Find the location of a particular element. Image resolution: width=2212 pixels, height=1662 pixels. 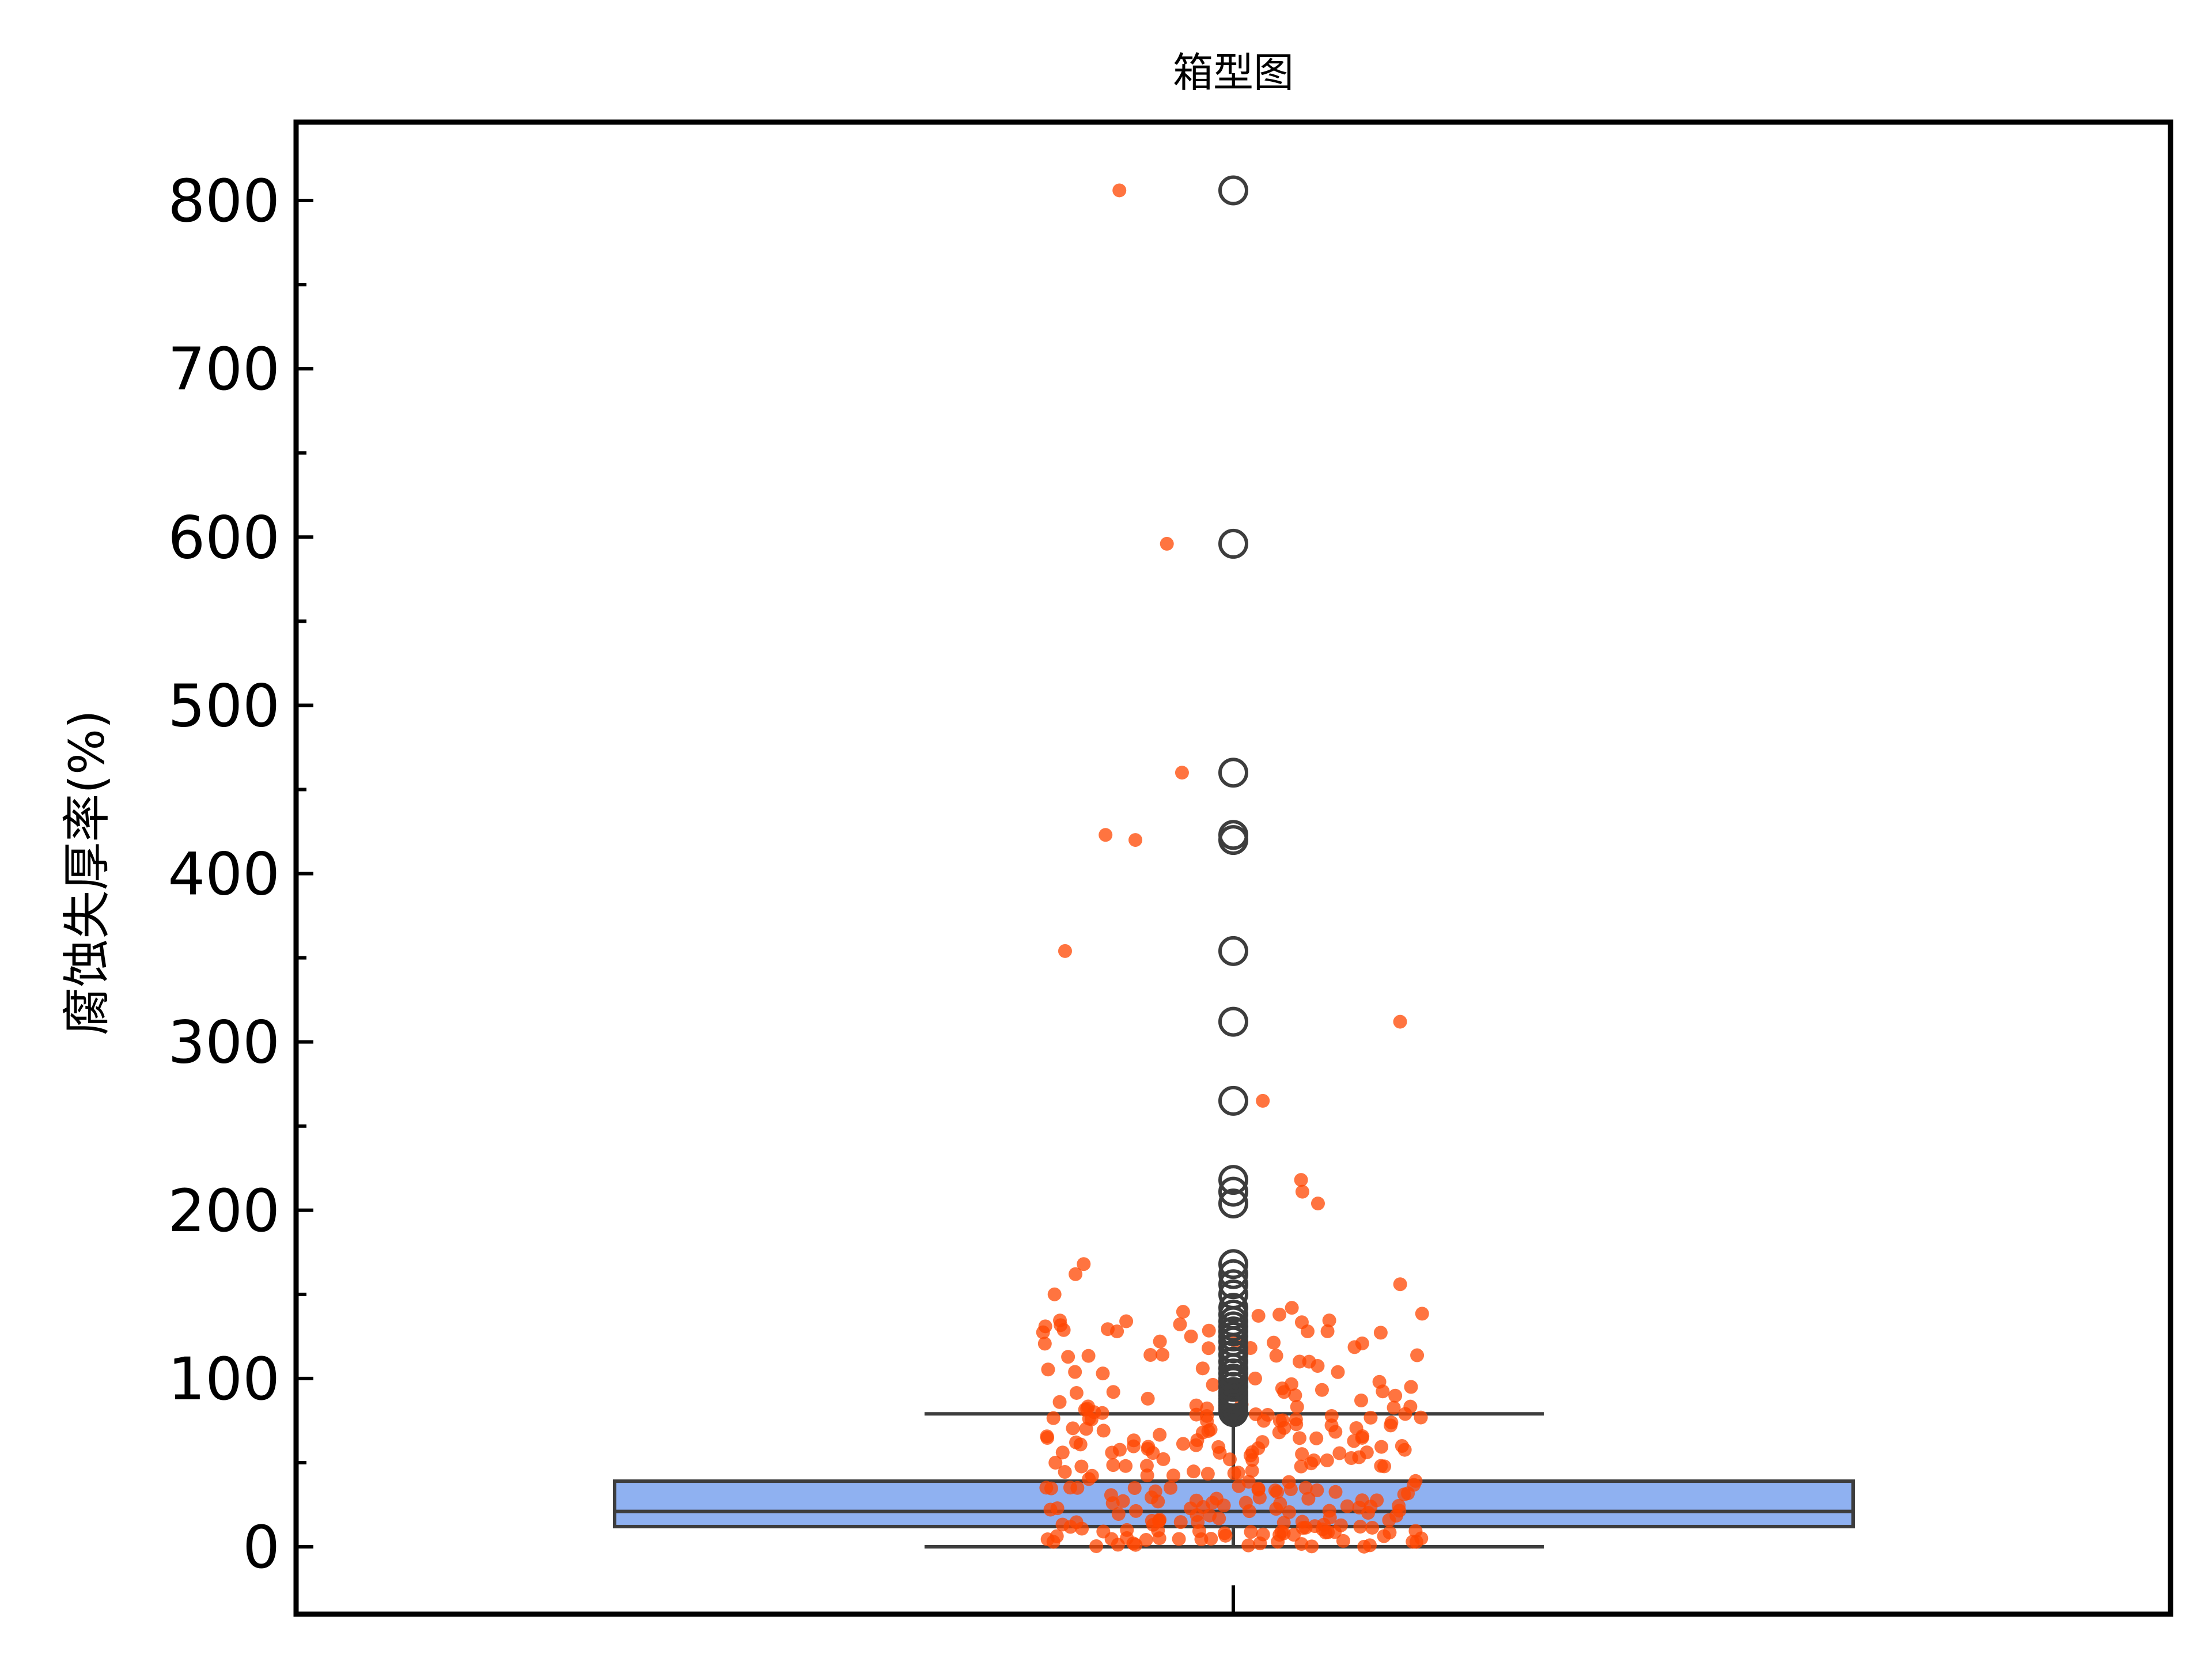

strip-points is located at coordinates (1232, 868).